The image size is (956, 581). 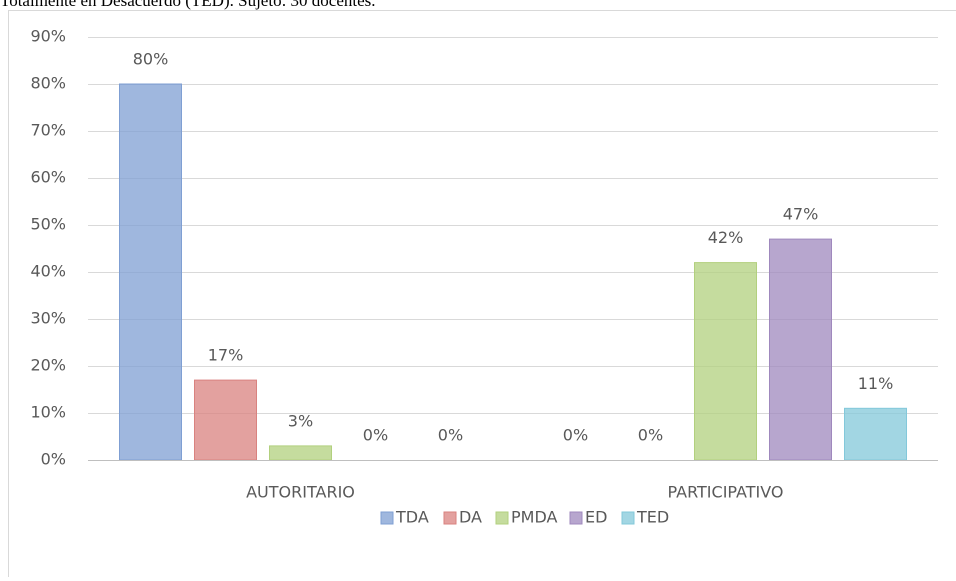 I want to click on y-tick-label: 80%, so click(x=48, y=83).